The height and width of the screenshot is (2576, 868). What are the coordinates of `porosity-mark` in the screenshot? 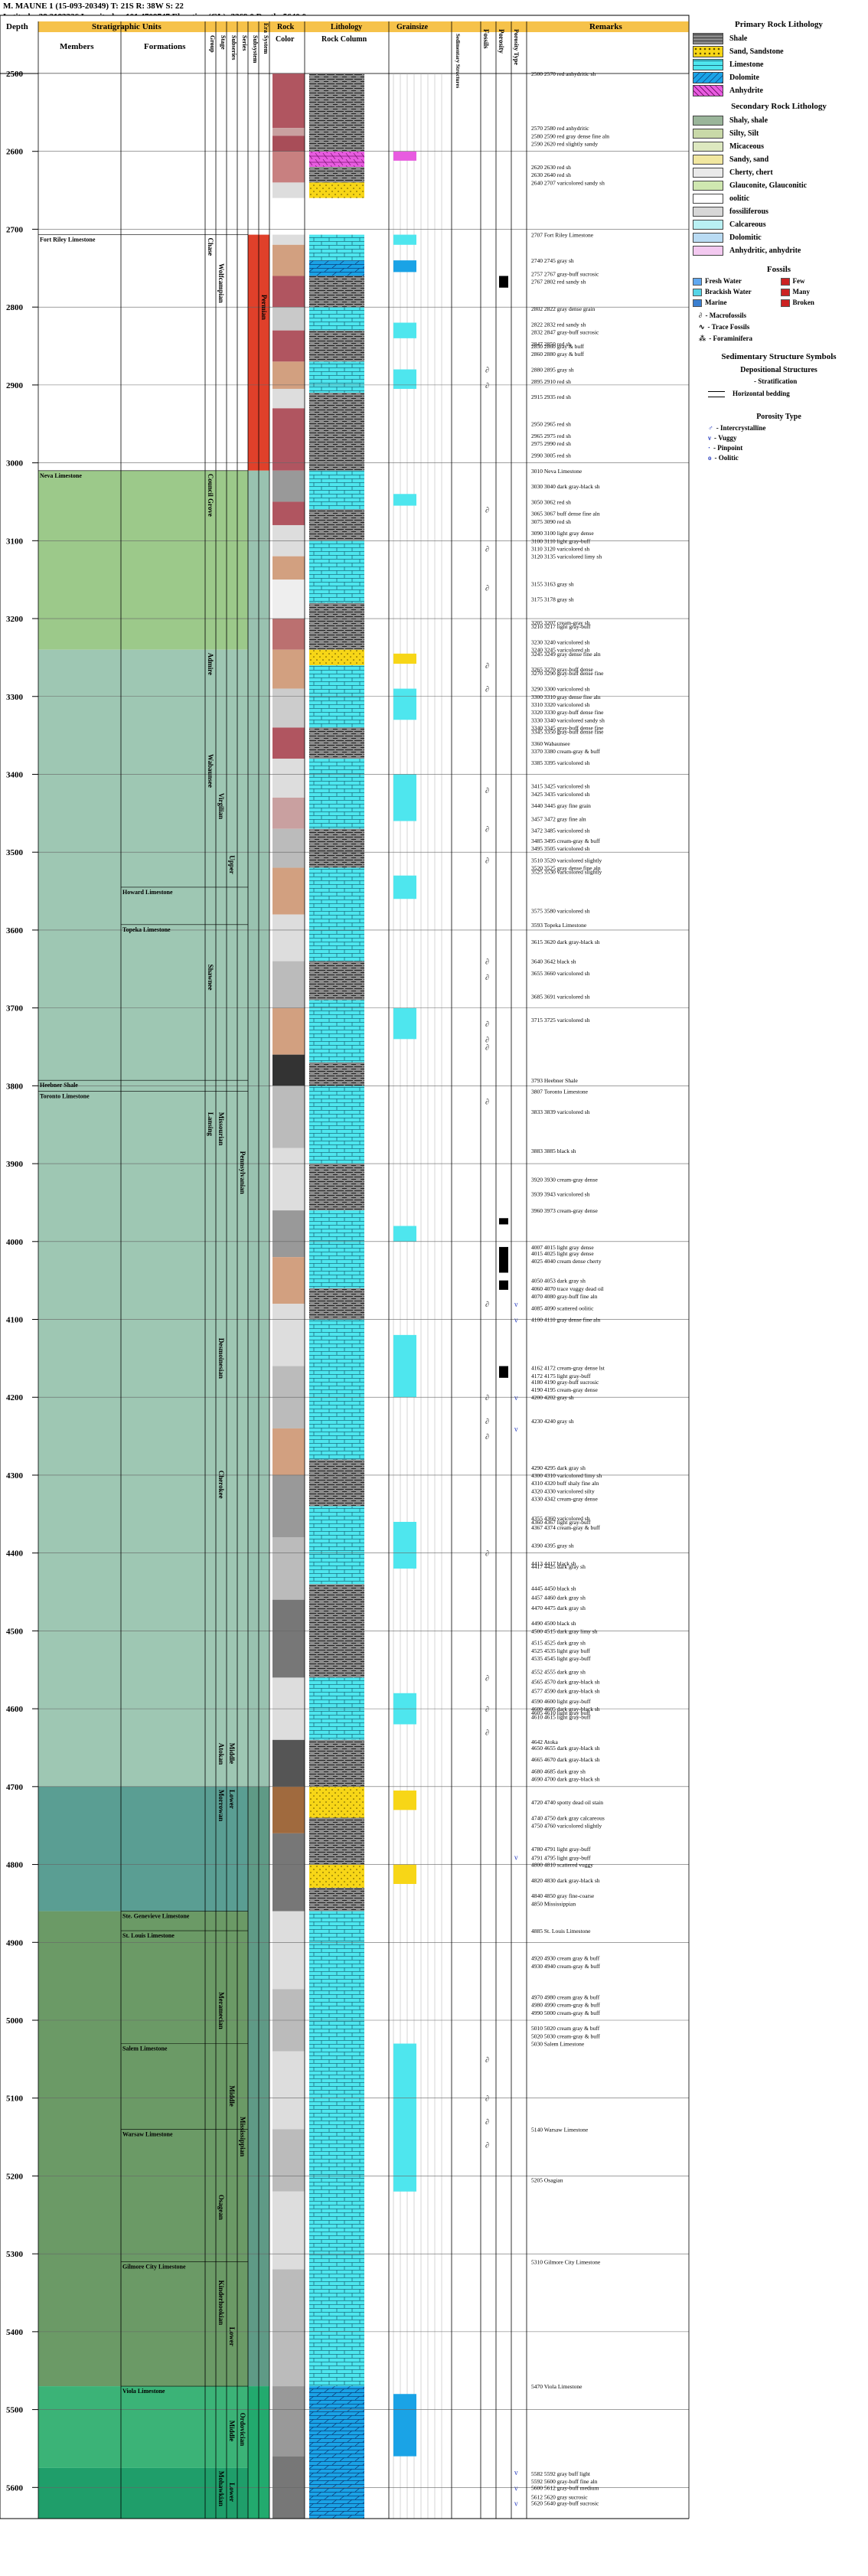 It's located at (503, 282).